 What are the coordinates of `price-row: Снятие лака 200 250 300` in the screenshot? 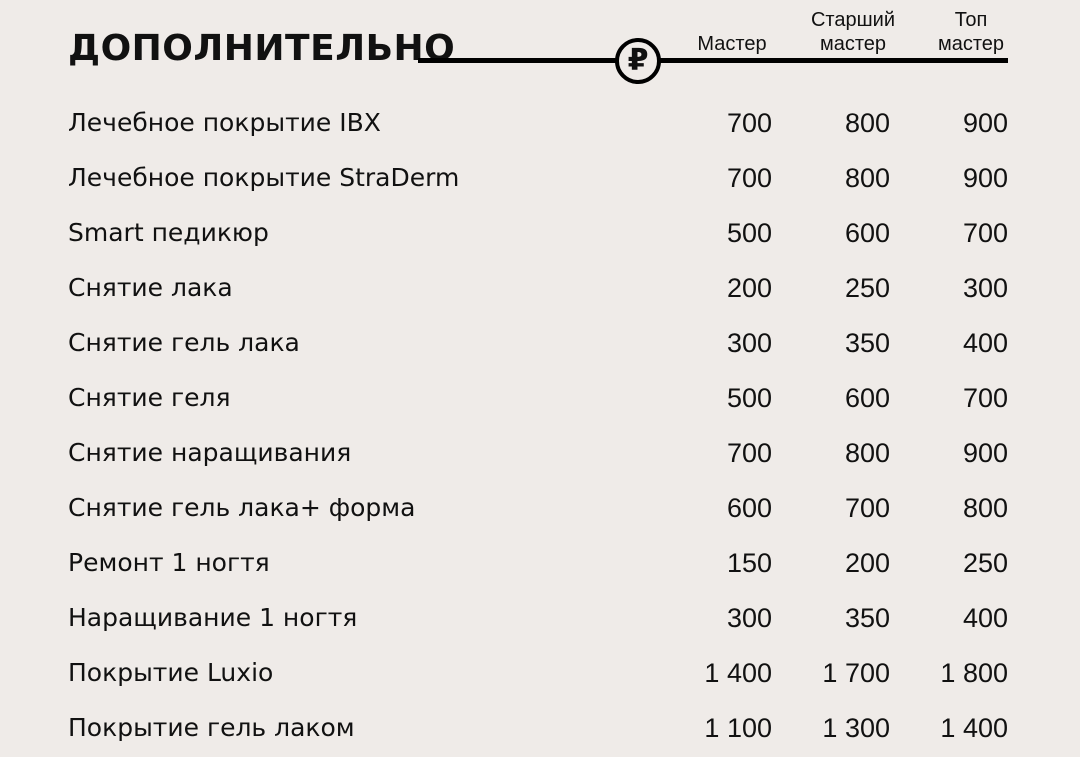 It's located at (538, 293).